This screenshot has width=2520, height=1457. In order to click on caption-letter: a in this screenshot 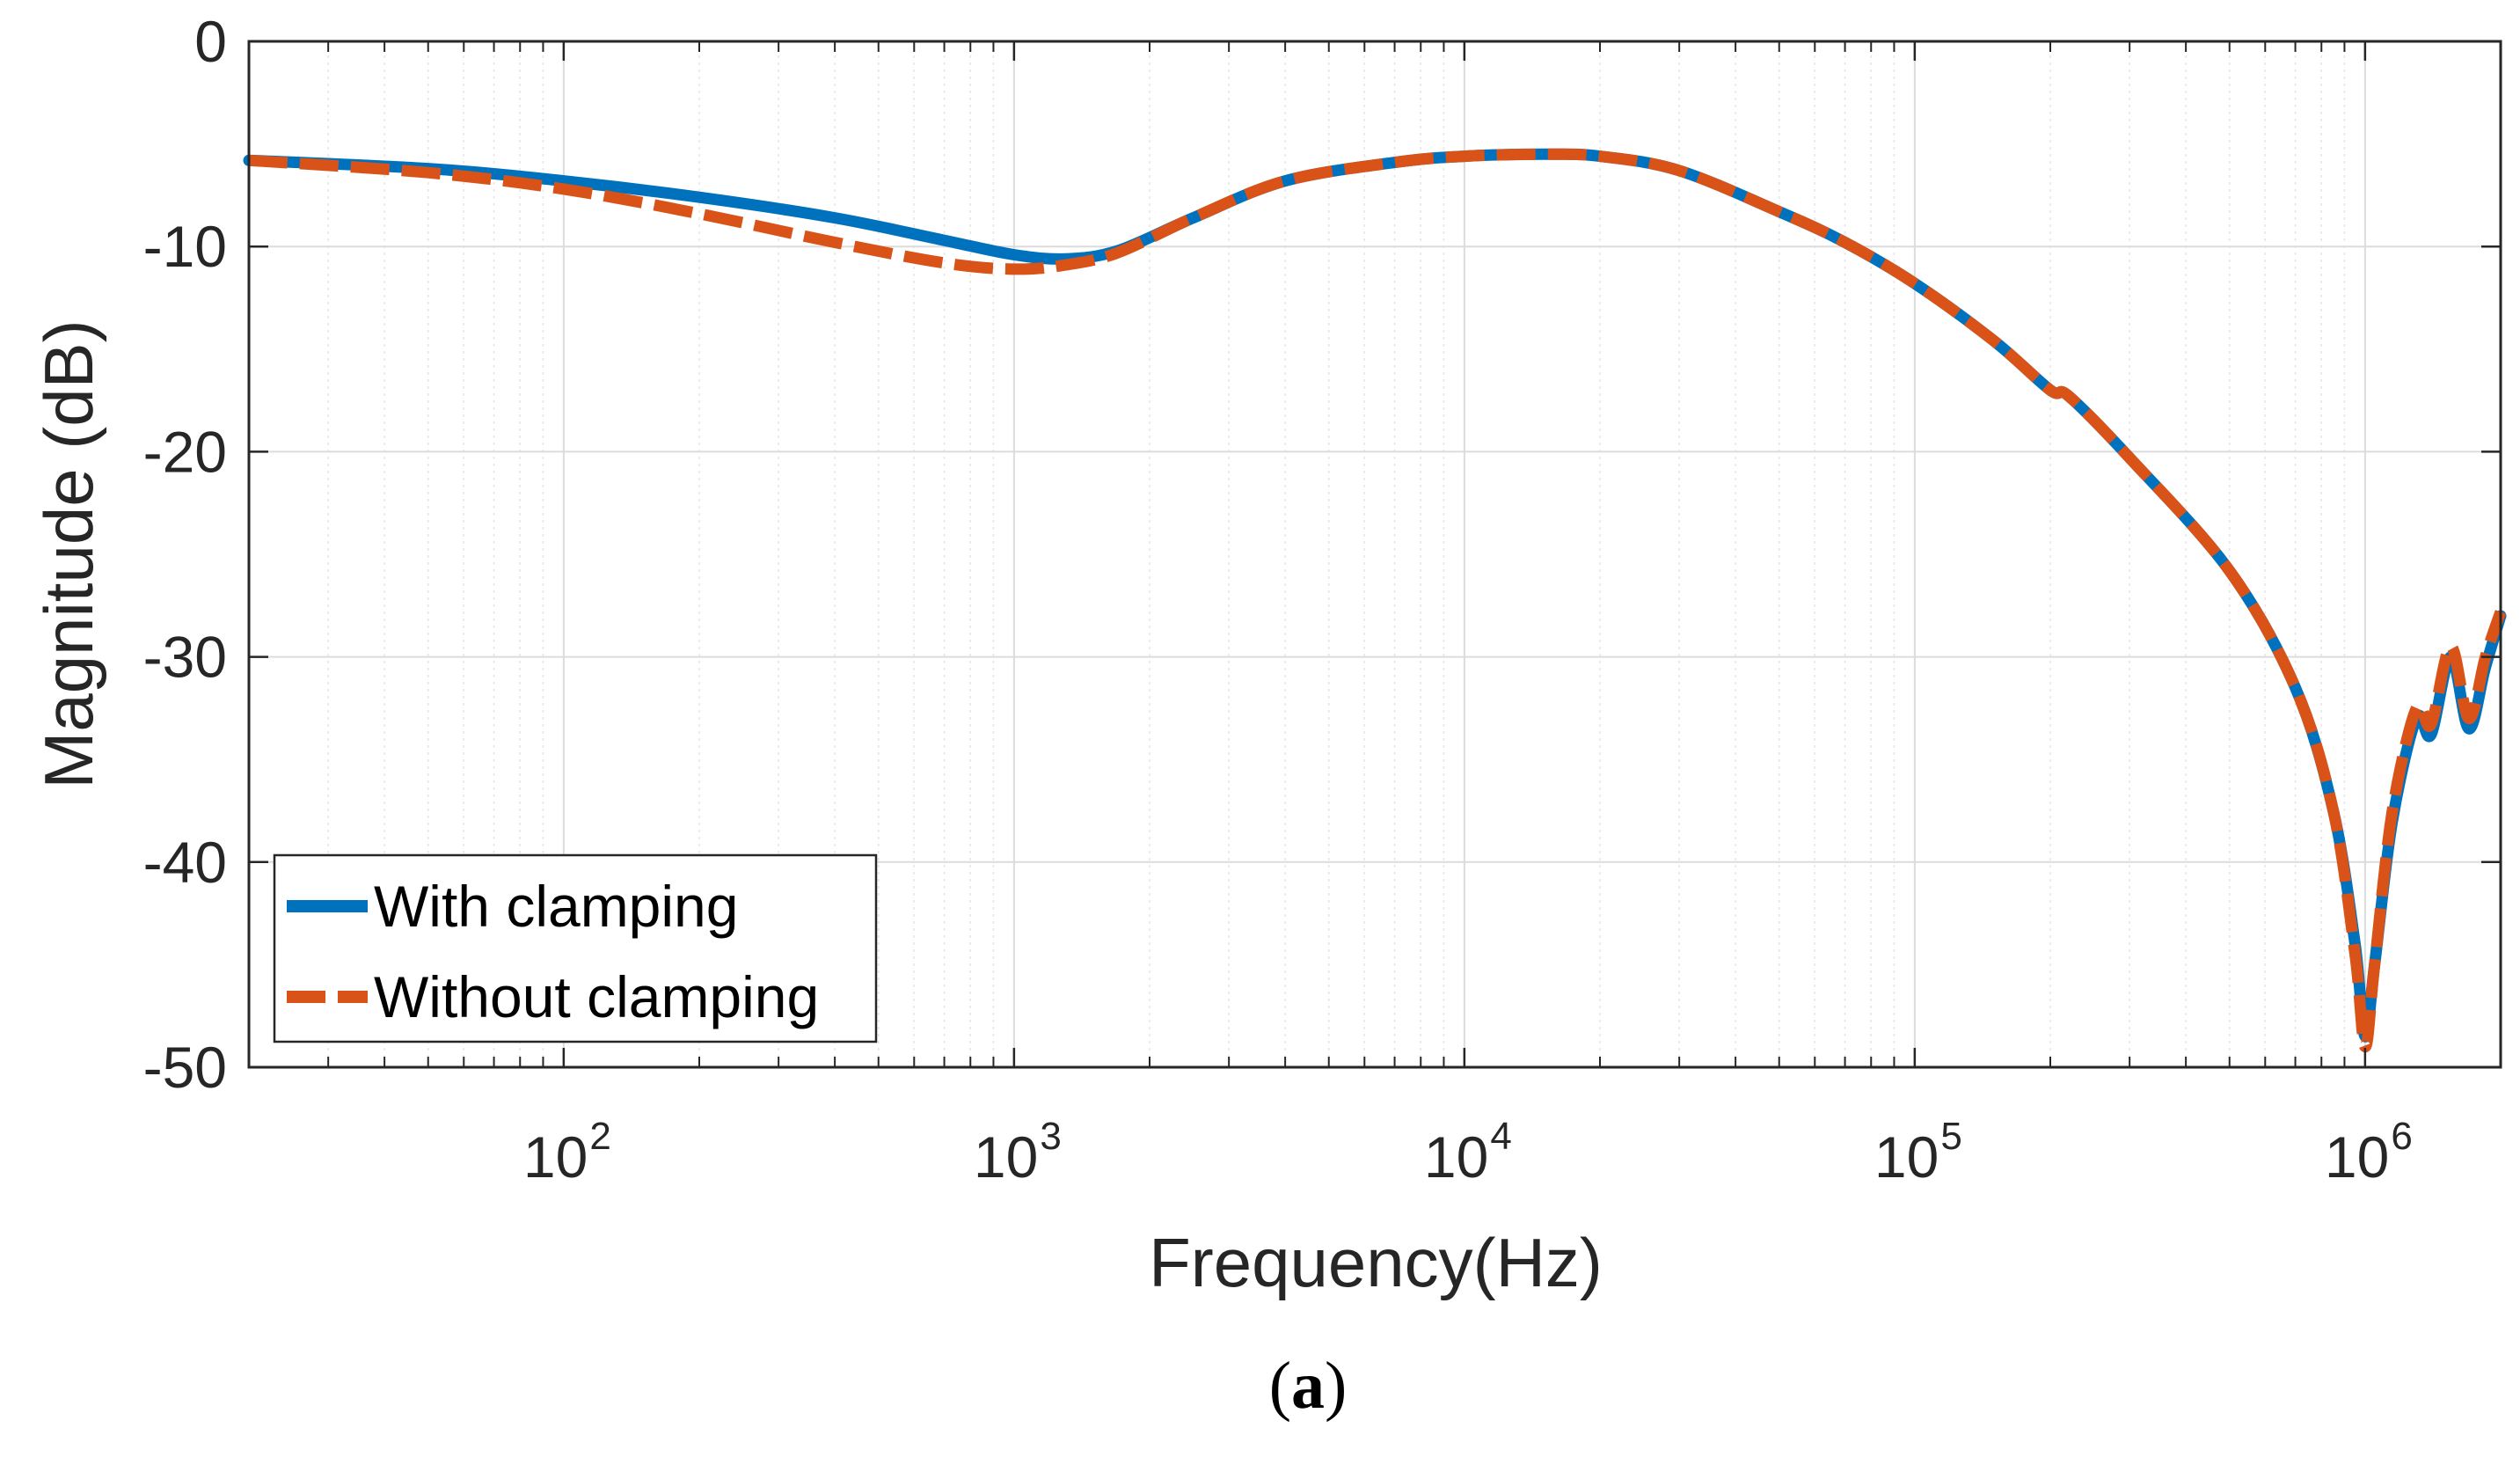, I will do `click(1308, 1386)`.